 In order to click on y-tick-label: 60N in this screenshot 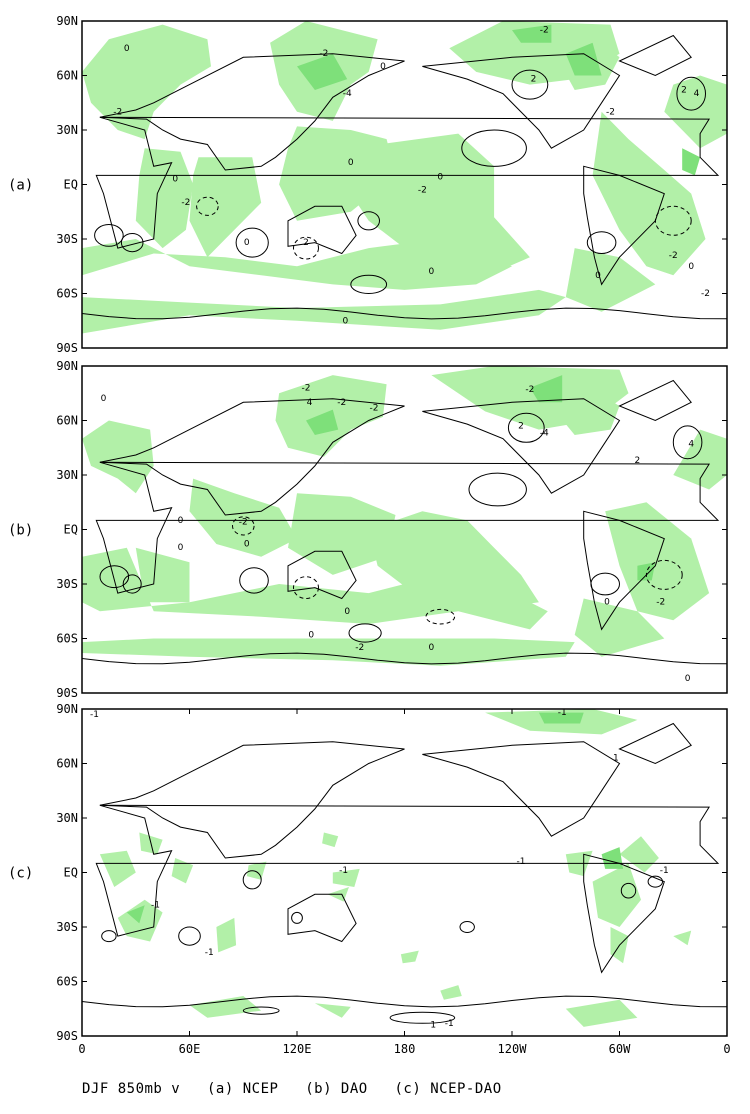, I will do `click(67, 76)`.